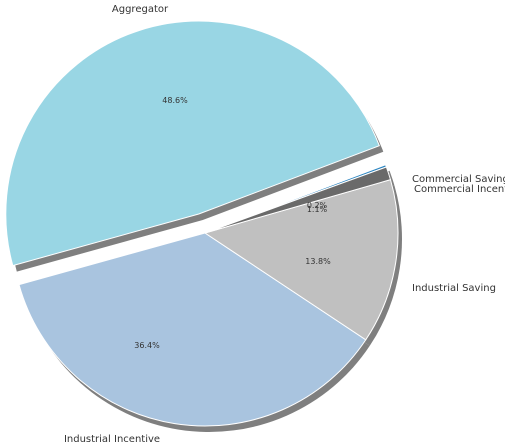 Image resolution: width=505 pixels, height=446 pixels. What do you see at coordinates (458, 179) in the screenshot?
I see `slice-label-commercial-saving: Commercial Saving` at bounding box center [458, 179].